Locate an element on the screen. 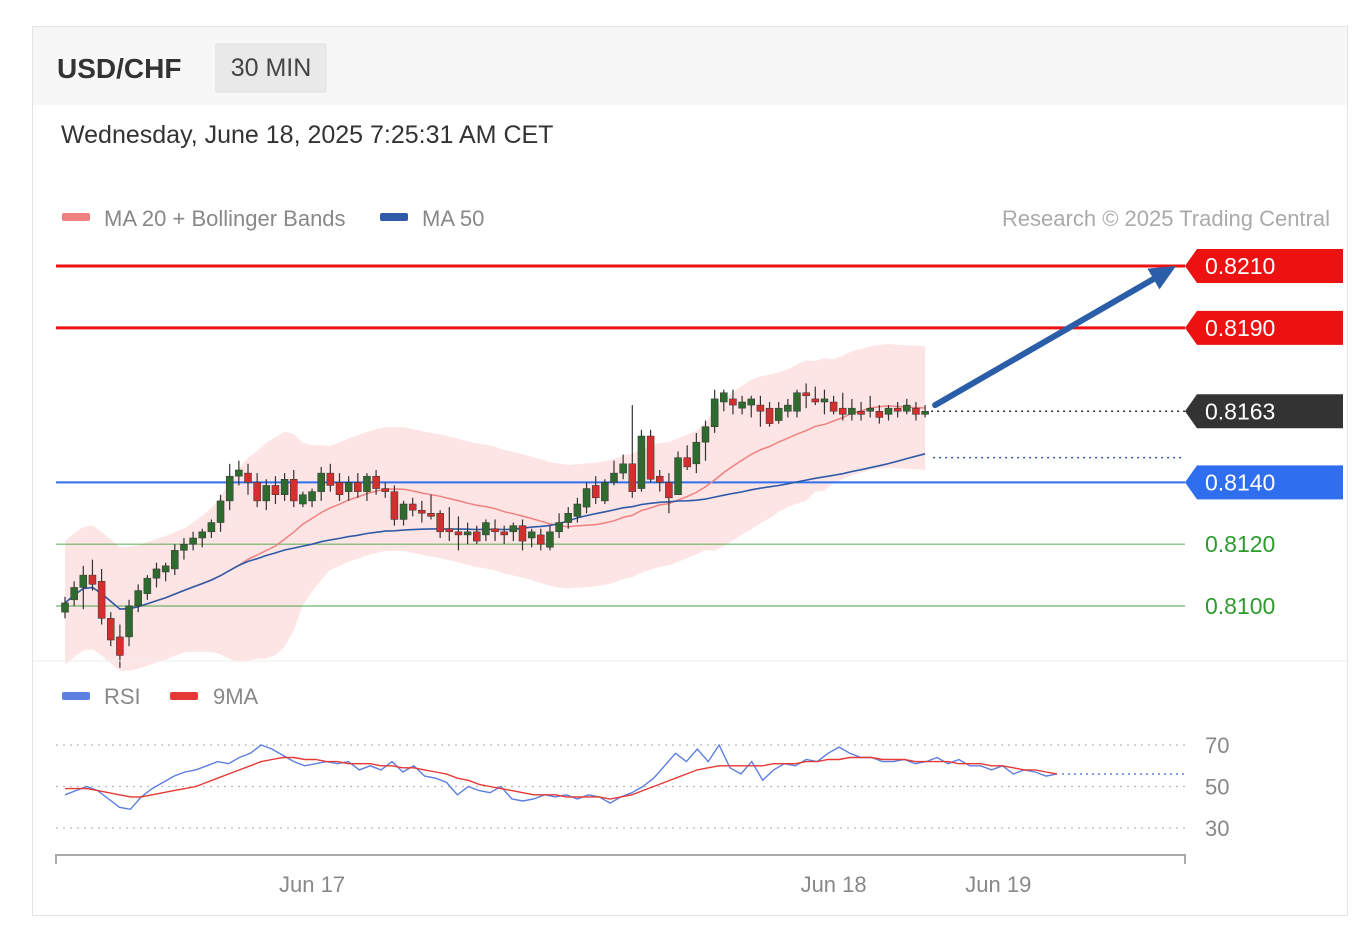 This screenshot has height=936, width=1372. level-0.8120-label: 0.8120 is located at coordinates (1240, 544).